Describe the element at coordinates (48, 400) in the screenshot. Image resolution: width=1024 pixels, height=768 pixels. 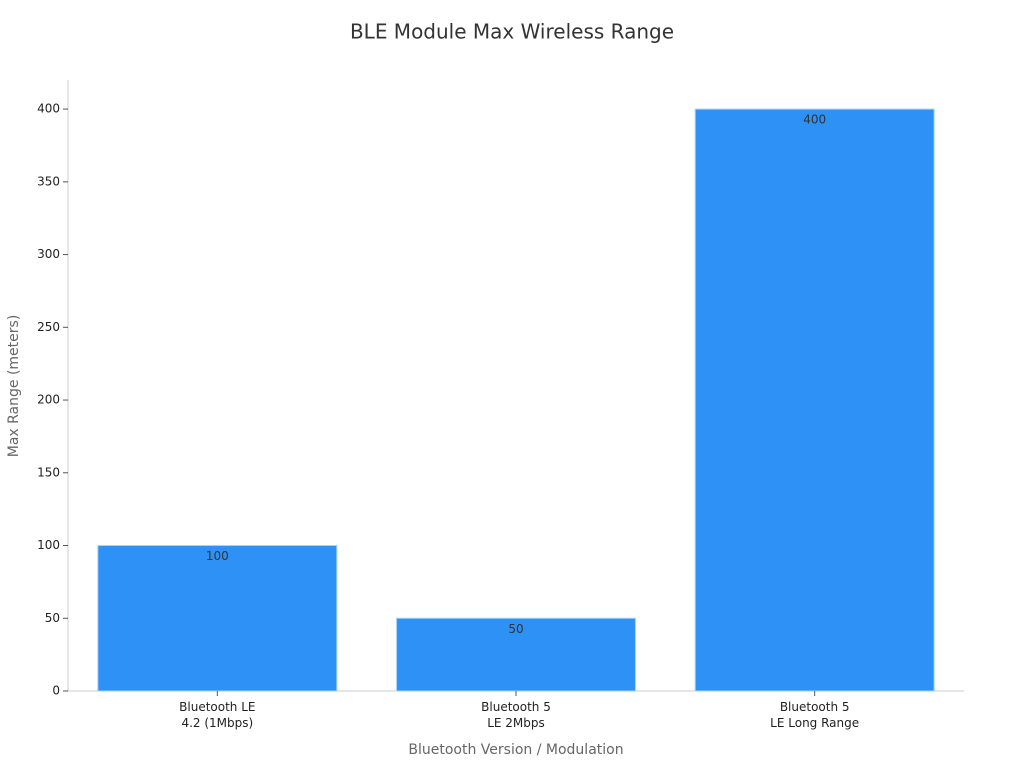
I see `y-tick-label: 200` at that location.